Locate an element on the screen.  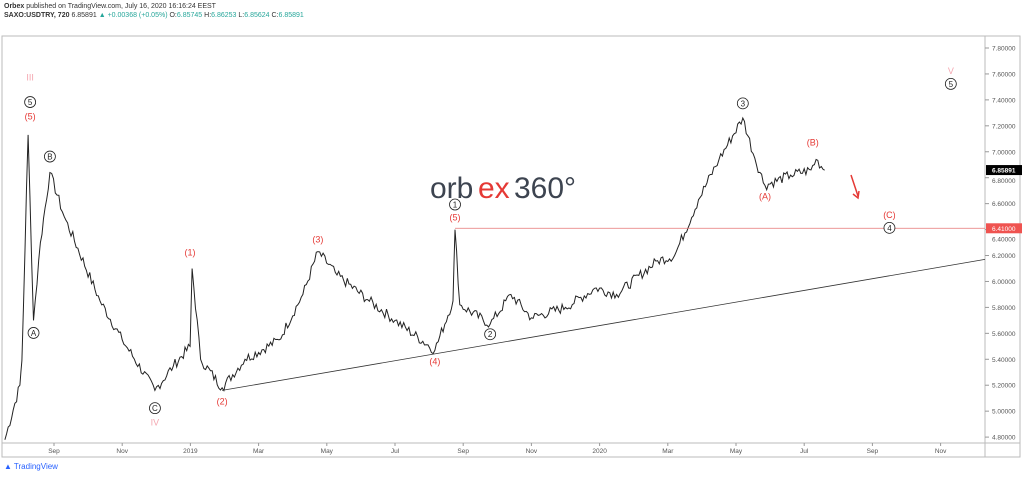
y-tick-label: 5.80000 is located at coordinates (1004, 308).